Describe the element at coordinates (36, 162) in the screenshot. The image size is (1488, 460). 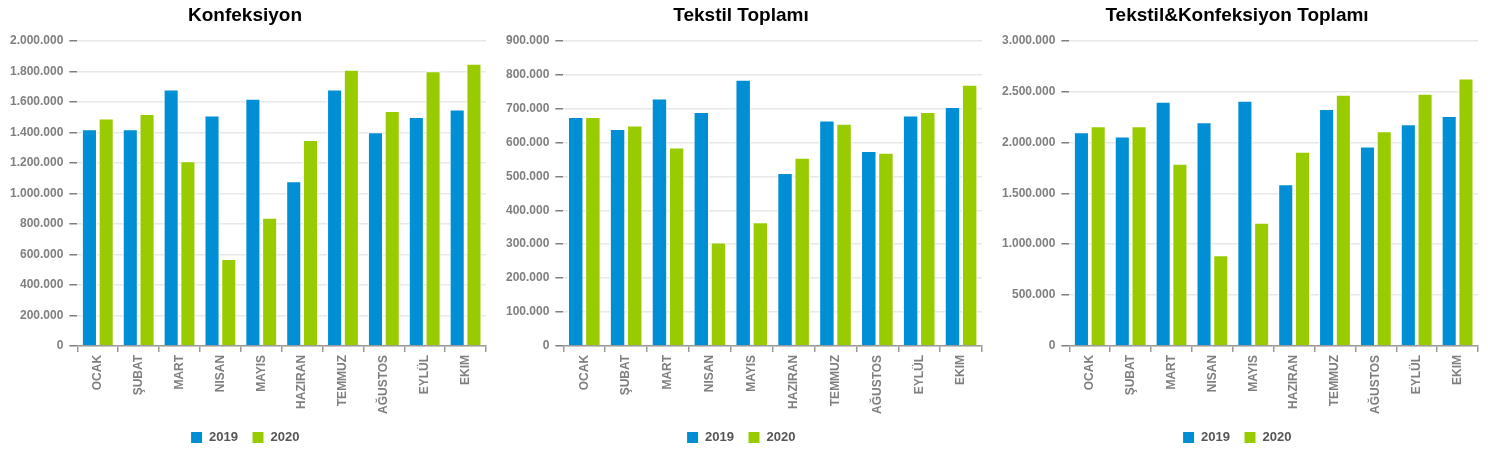
I see `y-tick-label: 1.200.000` at that location.